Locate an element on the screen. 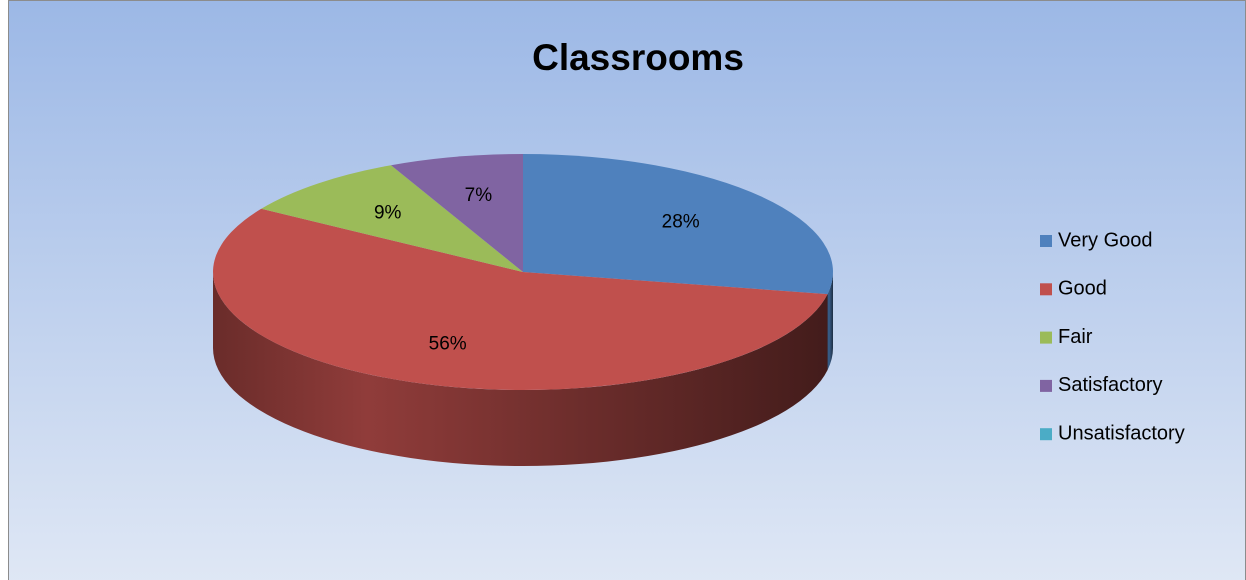 The image size is (1246, 580). legend-label: Good is located at coordinates (1082, 289).